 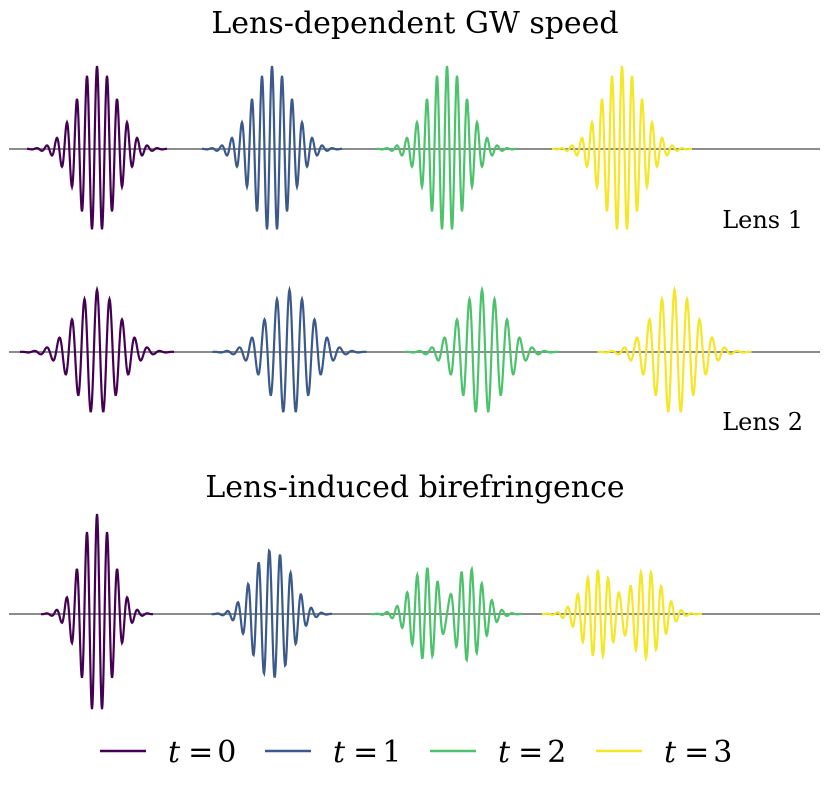 What do you see at coordinates (762, 422) in the screenshot?
I see `lens2-label: Lens 2` at bounding box center [762, 422].